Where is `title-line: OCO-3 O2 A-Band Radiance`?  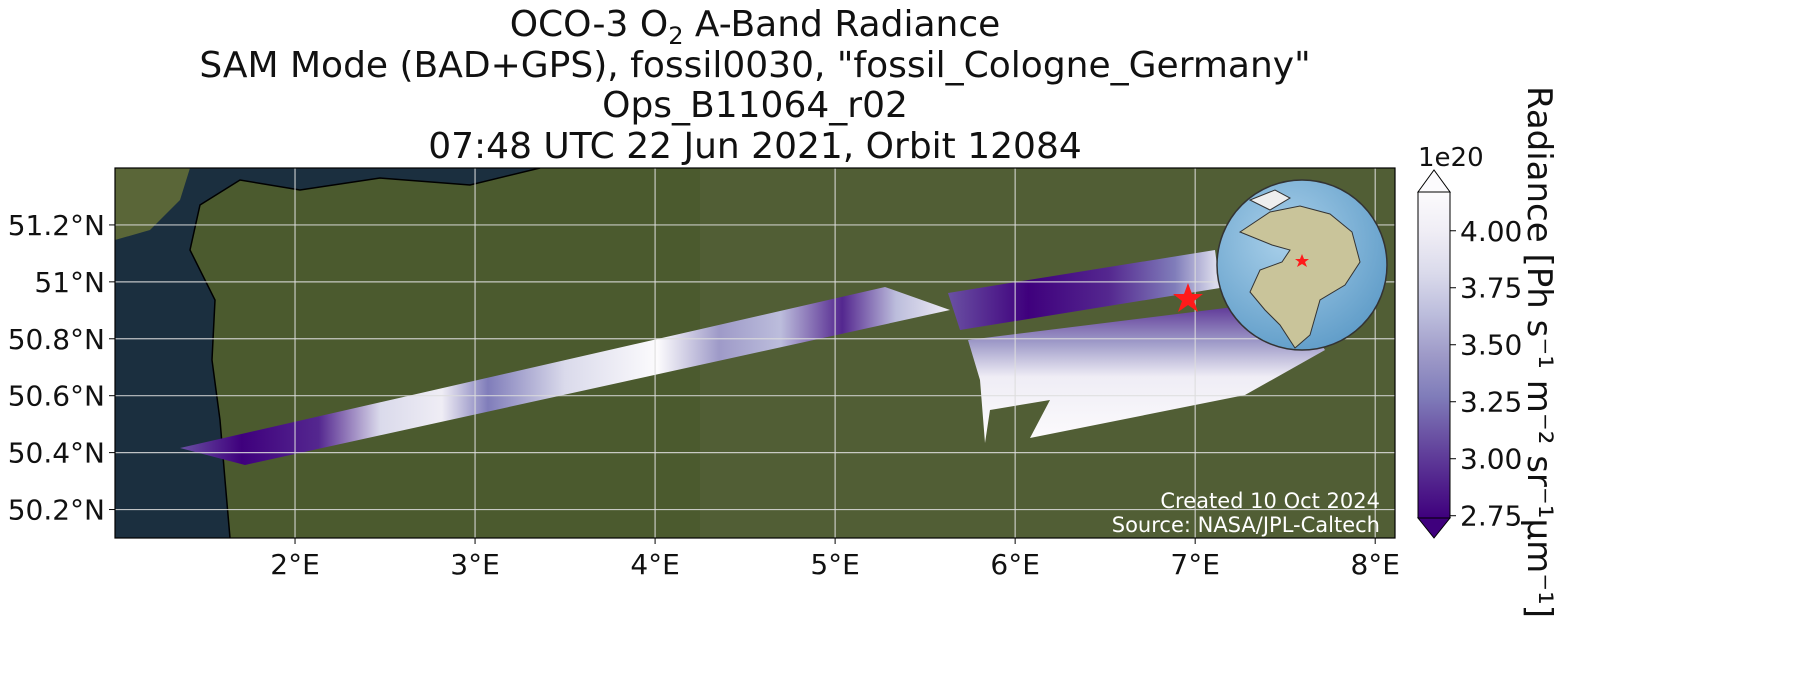
title-line: OCO-3 O2 A-Band Radiance is located at coordinates (755, 27).